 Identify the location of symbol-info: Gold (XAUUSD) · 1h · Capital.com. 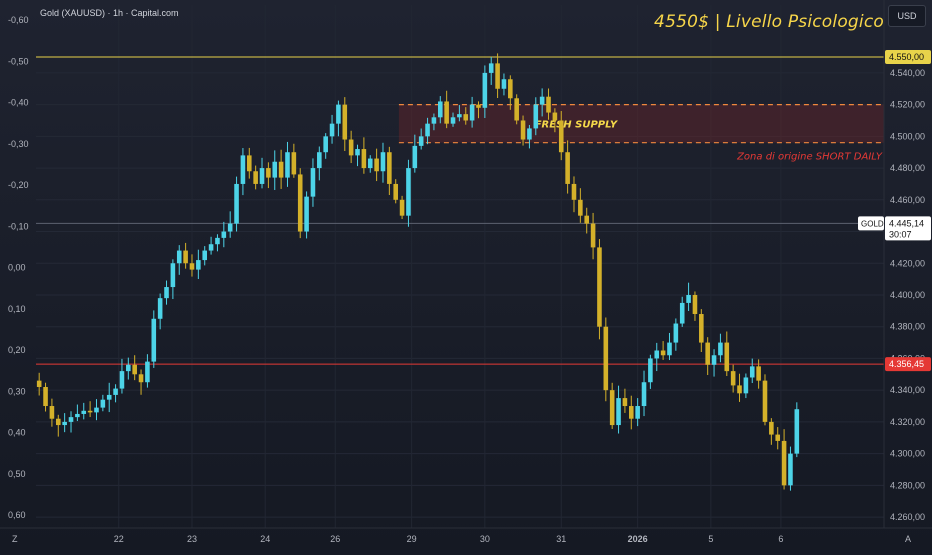
(109, 13).